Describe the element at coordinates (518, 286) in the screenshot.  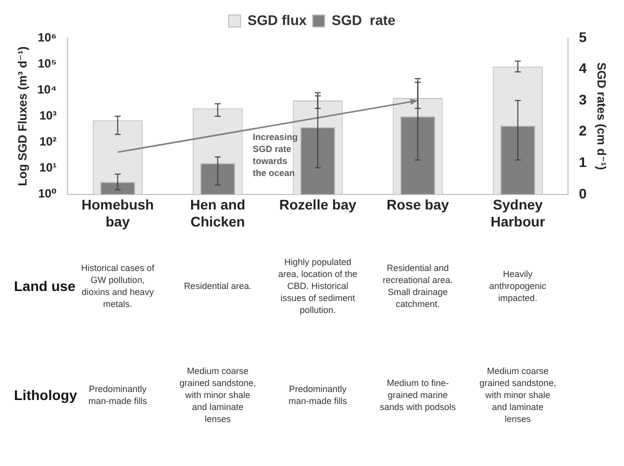
I see `text: Heavily anthropogenic impacted.` at that location.